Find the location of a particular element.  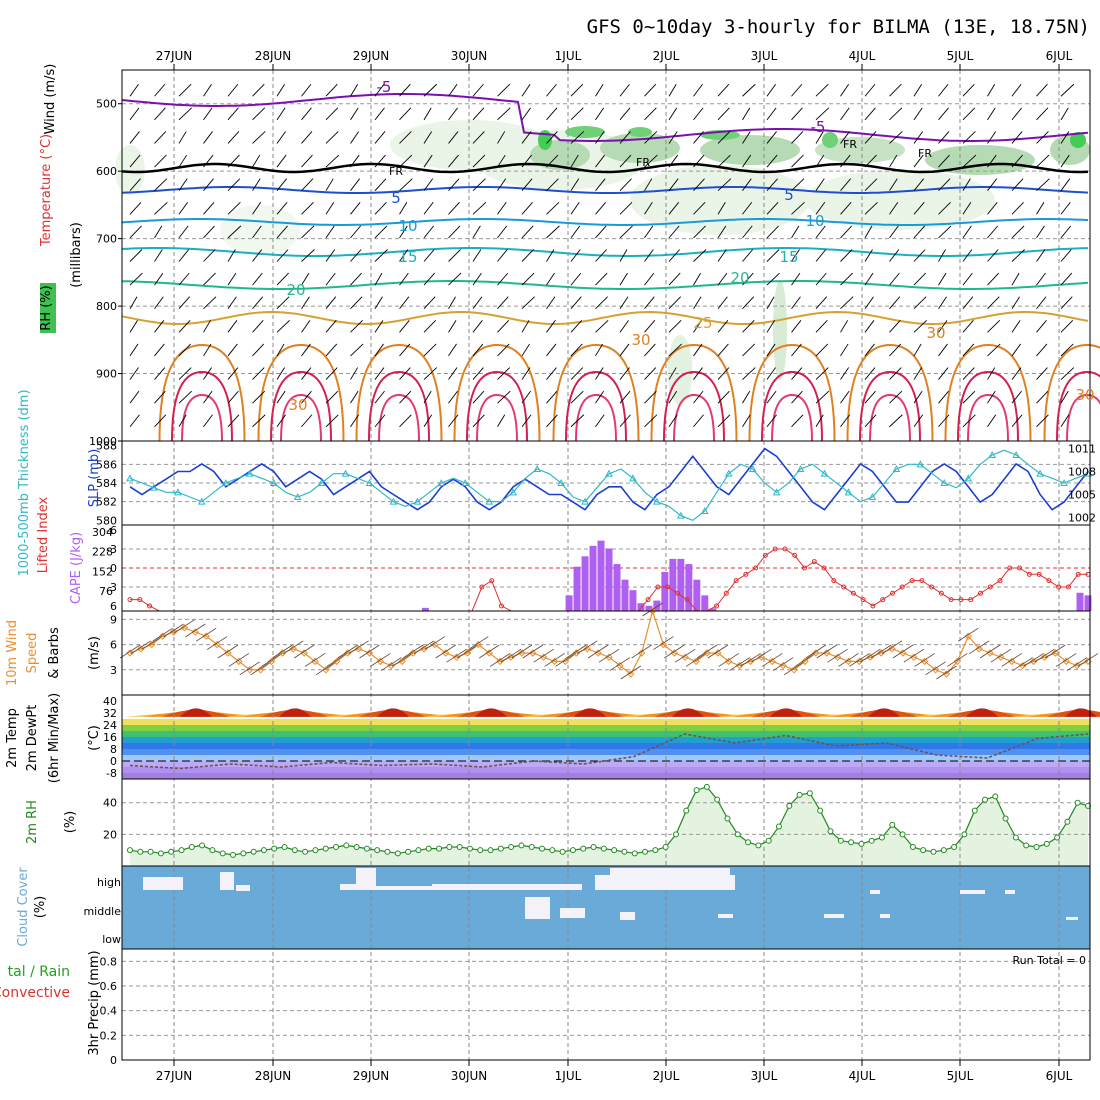

cloud-level-middle: middle is located at coordinates (102, 911).